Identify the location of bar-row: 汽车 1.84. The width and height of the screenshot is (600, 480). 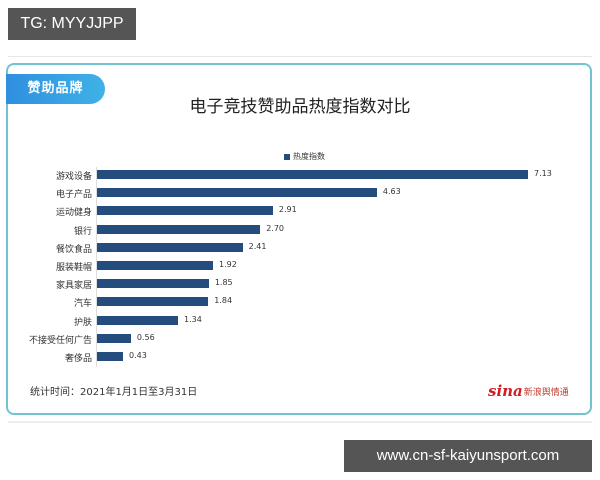
(300, 302).